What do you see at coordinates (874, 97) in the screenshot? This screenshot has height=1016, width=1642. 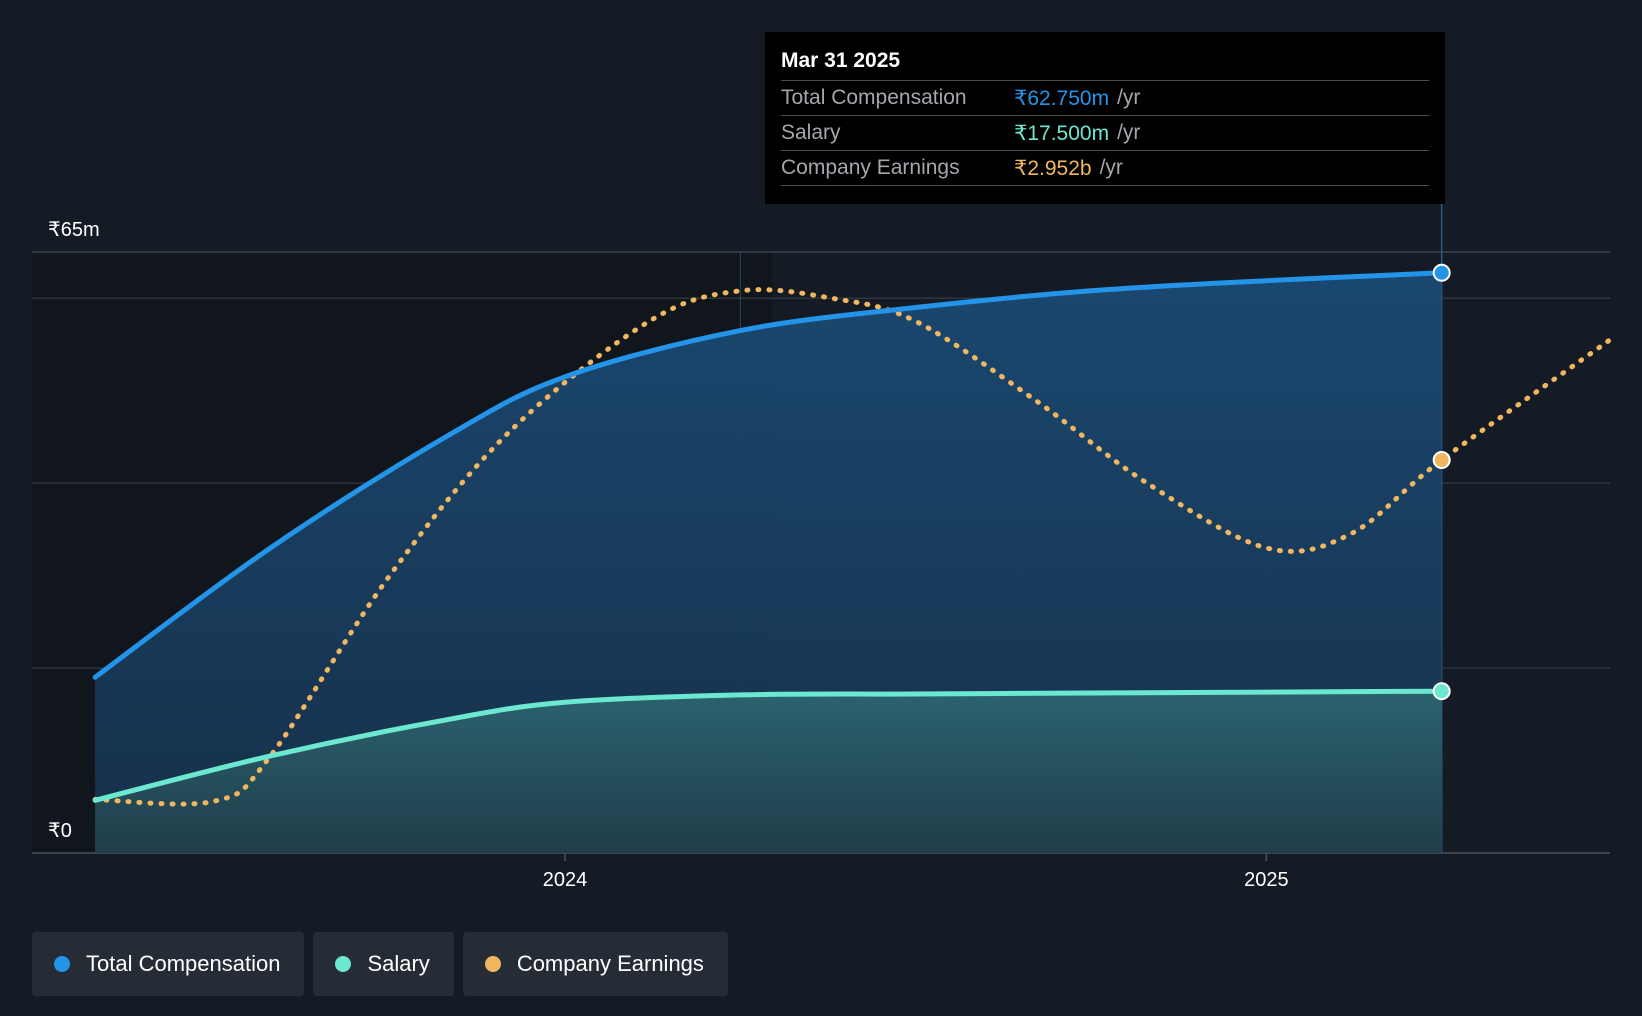 I see `tooltip-label: Total Compensation` at bounding box center [874, 97].